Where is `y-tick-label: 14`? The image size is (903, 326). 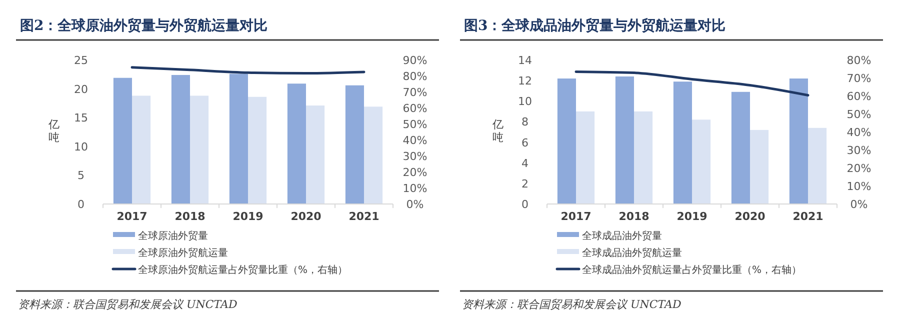 y-tick-label: 14 is located at coordinates (525, 60).